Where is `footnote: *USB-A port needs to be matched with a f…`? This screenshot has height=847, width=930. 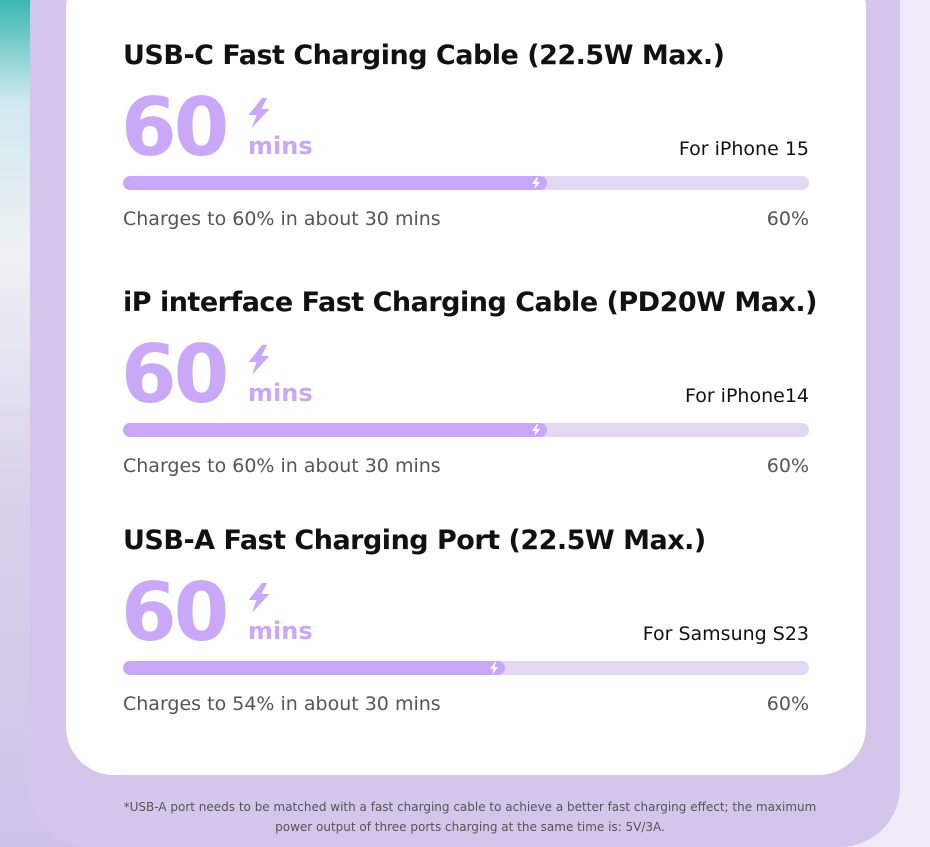 footnote: *USB-A port needs to be matched with a f… is located at coordinates (470, 817).